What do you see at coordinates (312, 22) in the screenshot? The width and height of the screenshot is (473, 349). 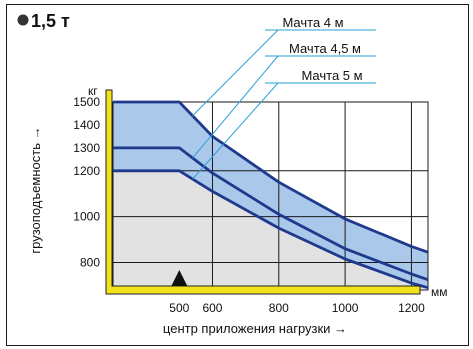 I see `legend-label-1: Мачта 4 м` at bounding box center [312, 22].